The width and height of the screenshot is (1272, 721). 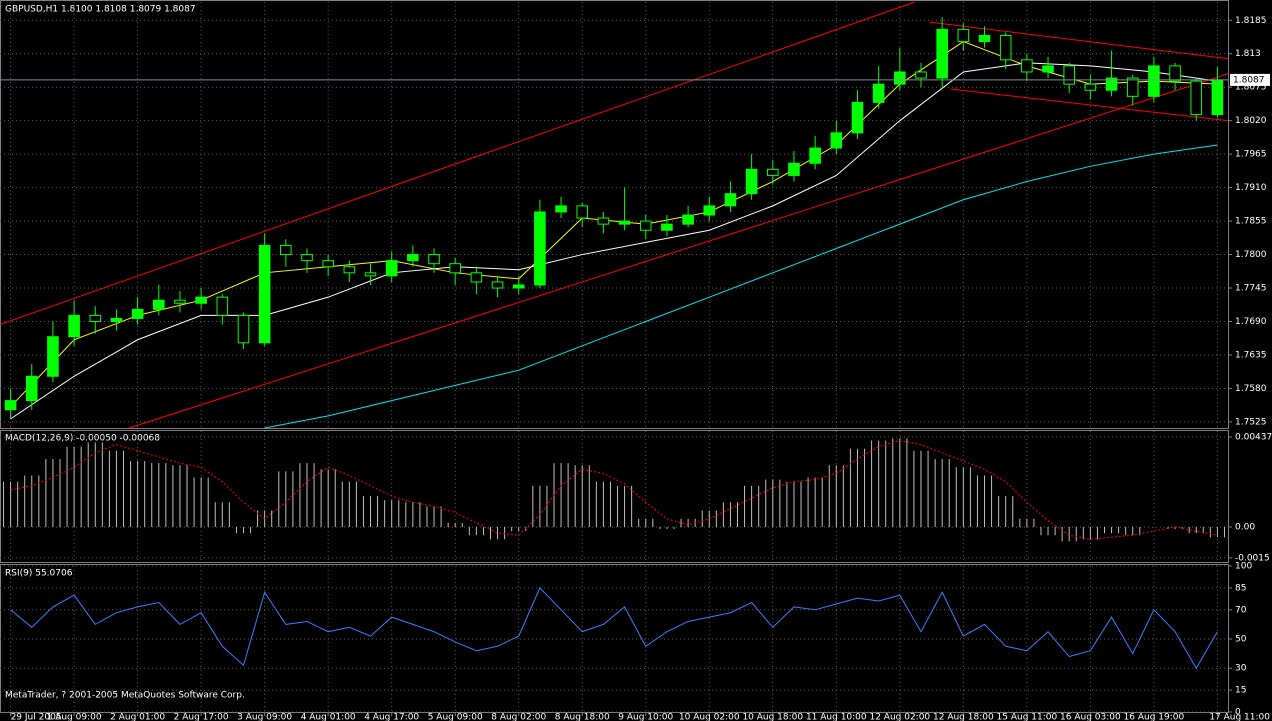 I want to click on x-tick-label: 8 Aug 02:00, so click(x=518, y=717).